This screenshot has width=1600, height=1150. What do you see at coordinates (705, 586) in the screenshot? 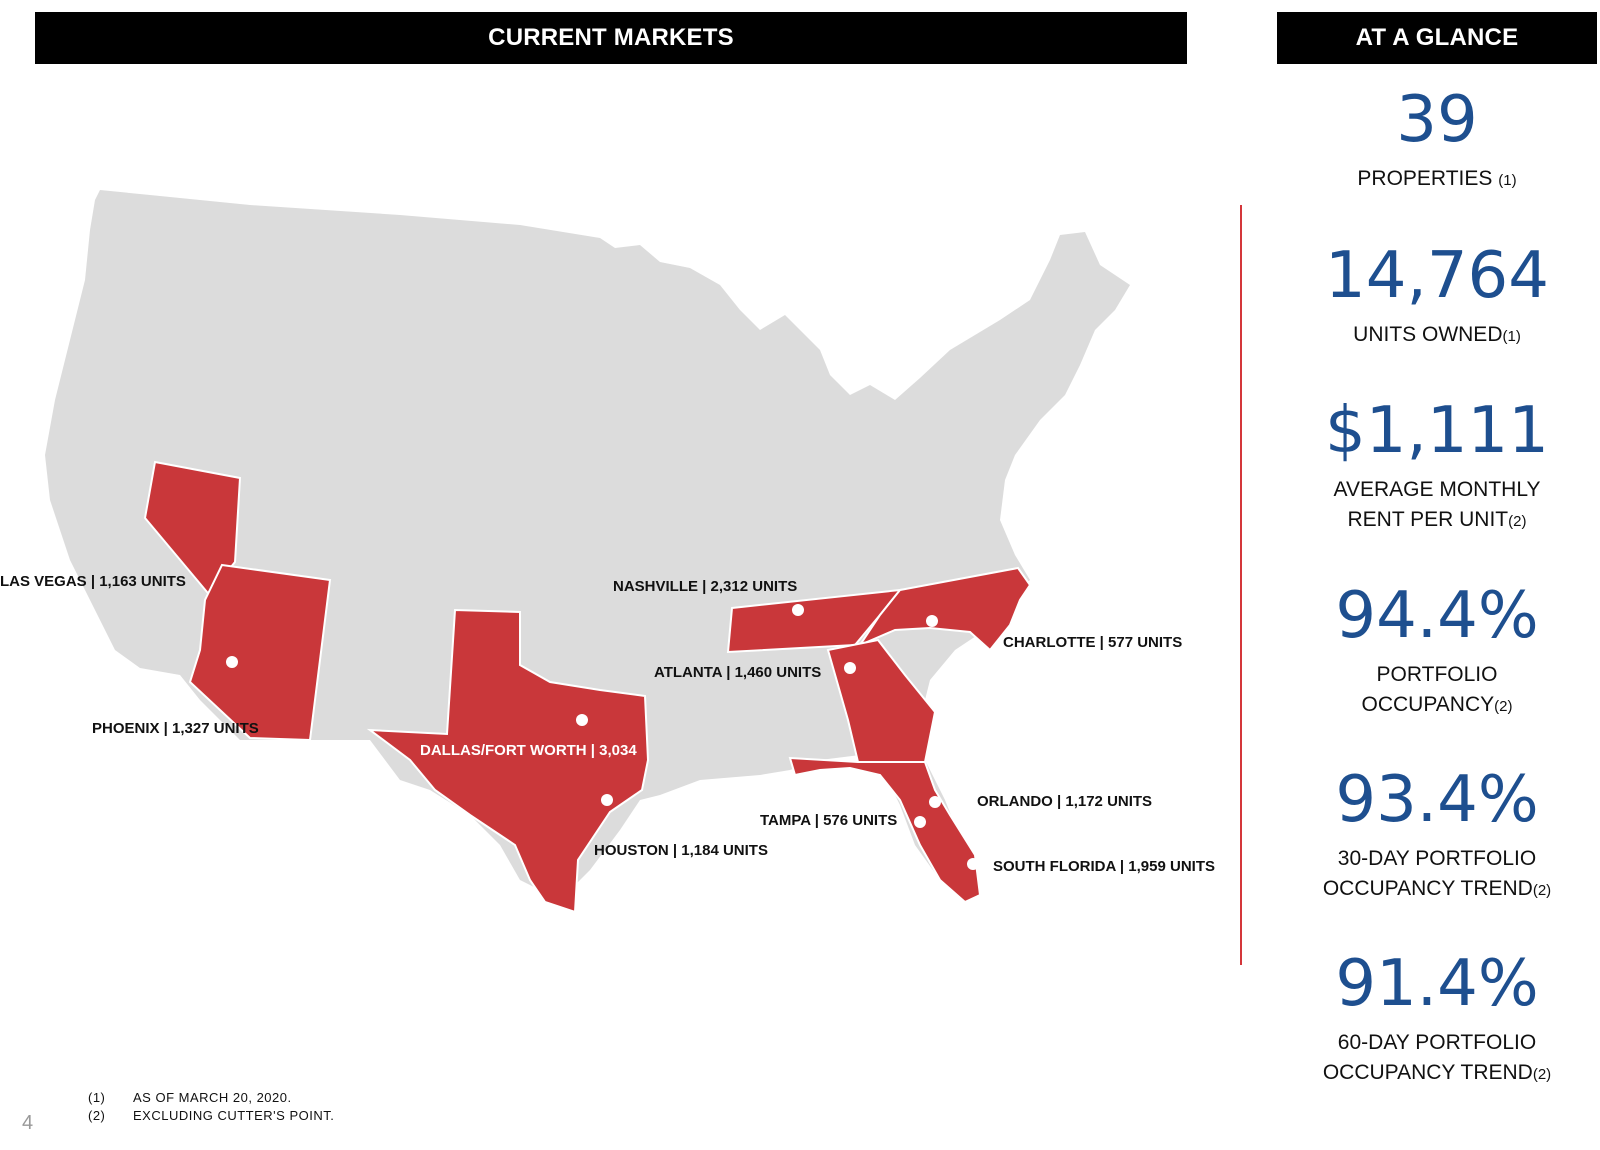
I see `market-label-nashville: NASHVILLE | 2,312 UNITS` at bounding box center [705, 586].